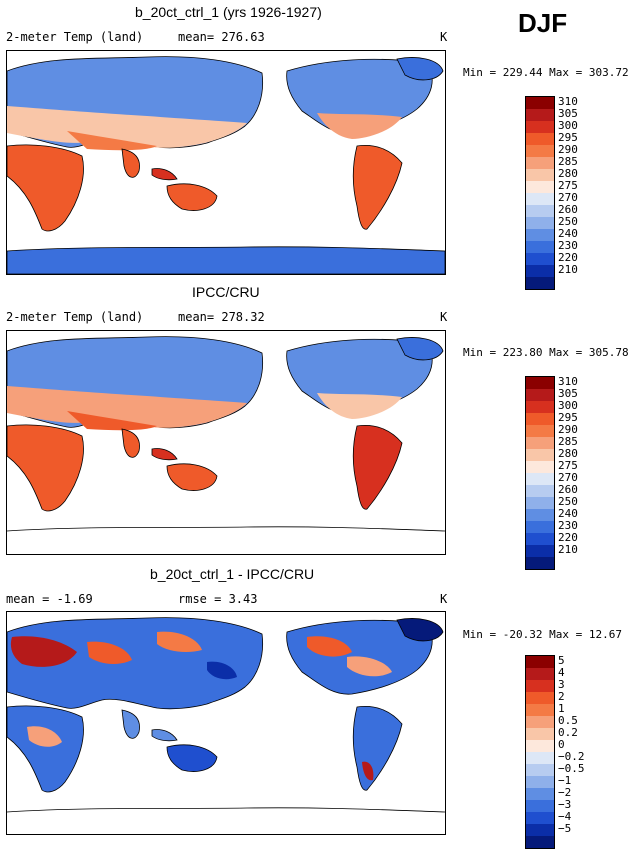  I want to click on panel-title: IPCC/CRU, so click(226, 292).